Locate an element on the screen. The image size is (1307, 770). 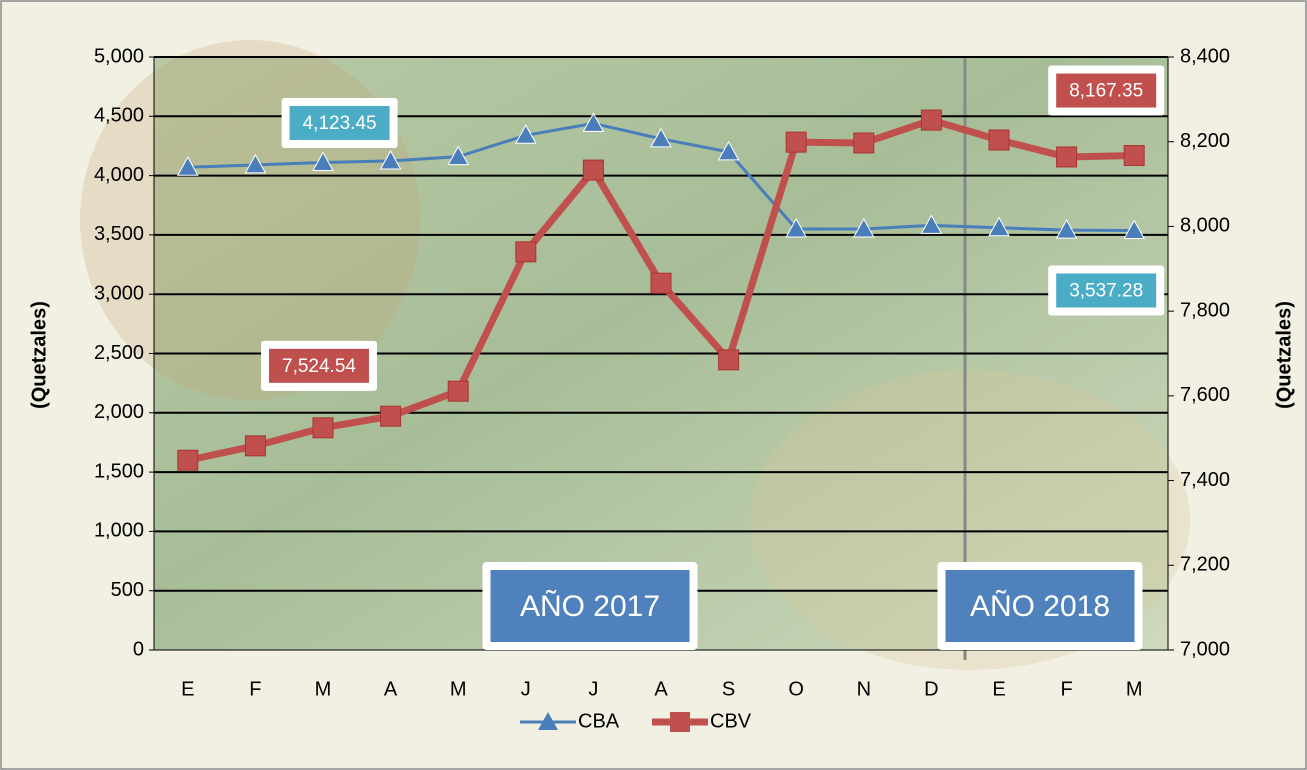
y-tick-label: 2,000 is located at coordinates (119, 412).